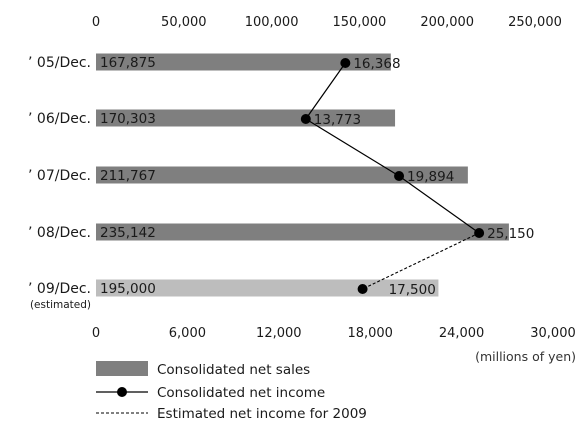 Image resolution: width=580 pixels, height=421 pixels. What do you see at coordinates (412, 290) in the screenshot?
I see `net-income-value-label: 17,500` at bounding box center [412, 290].